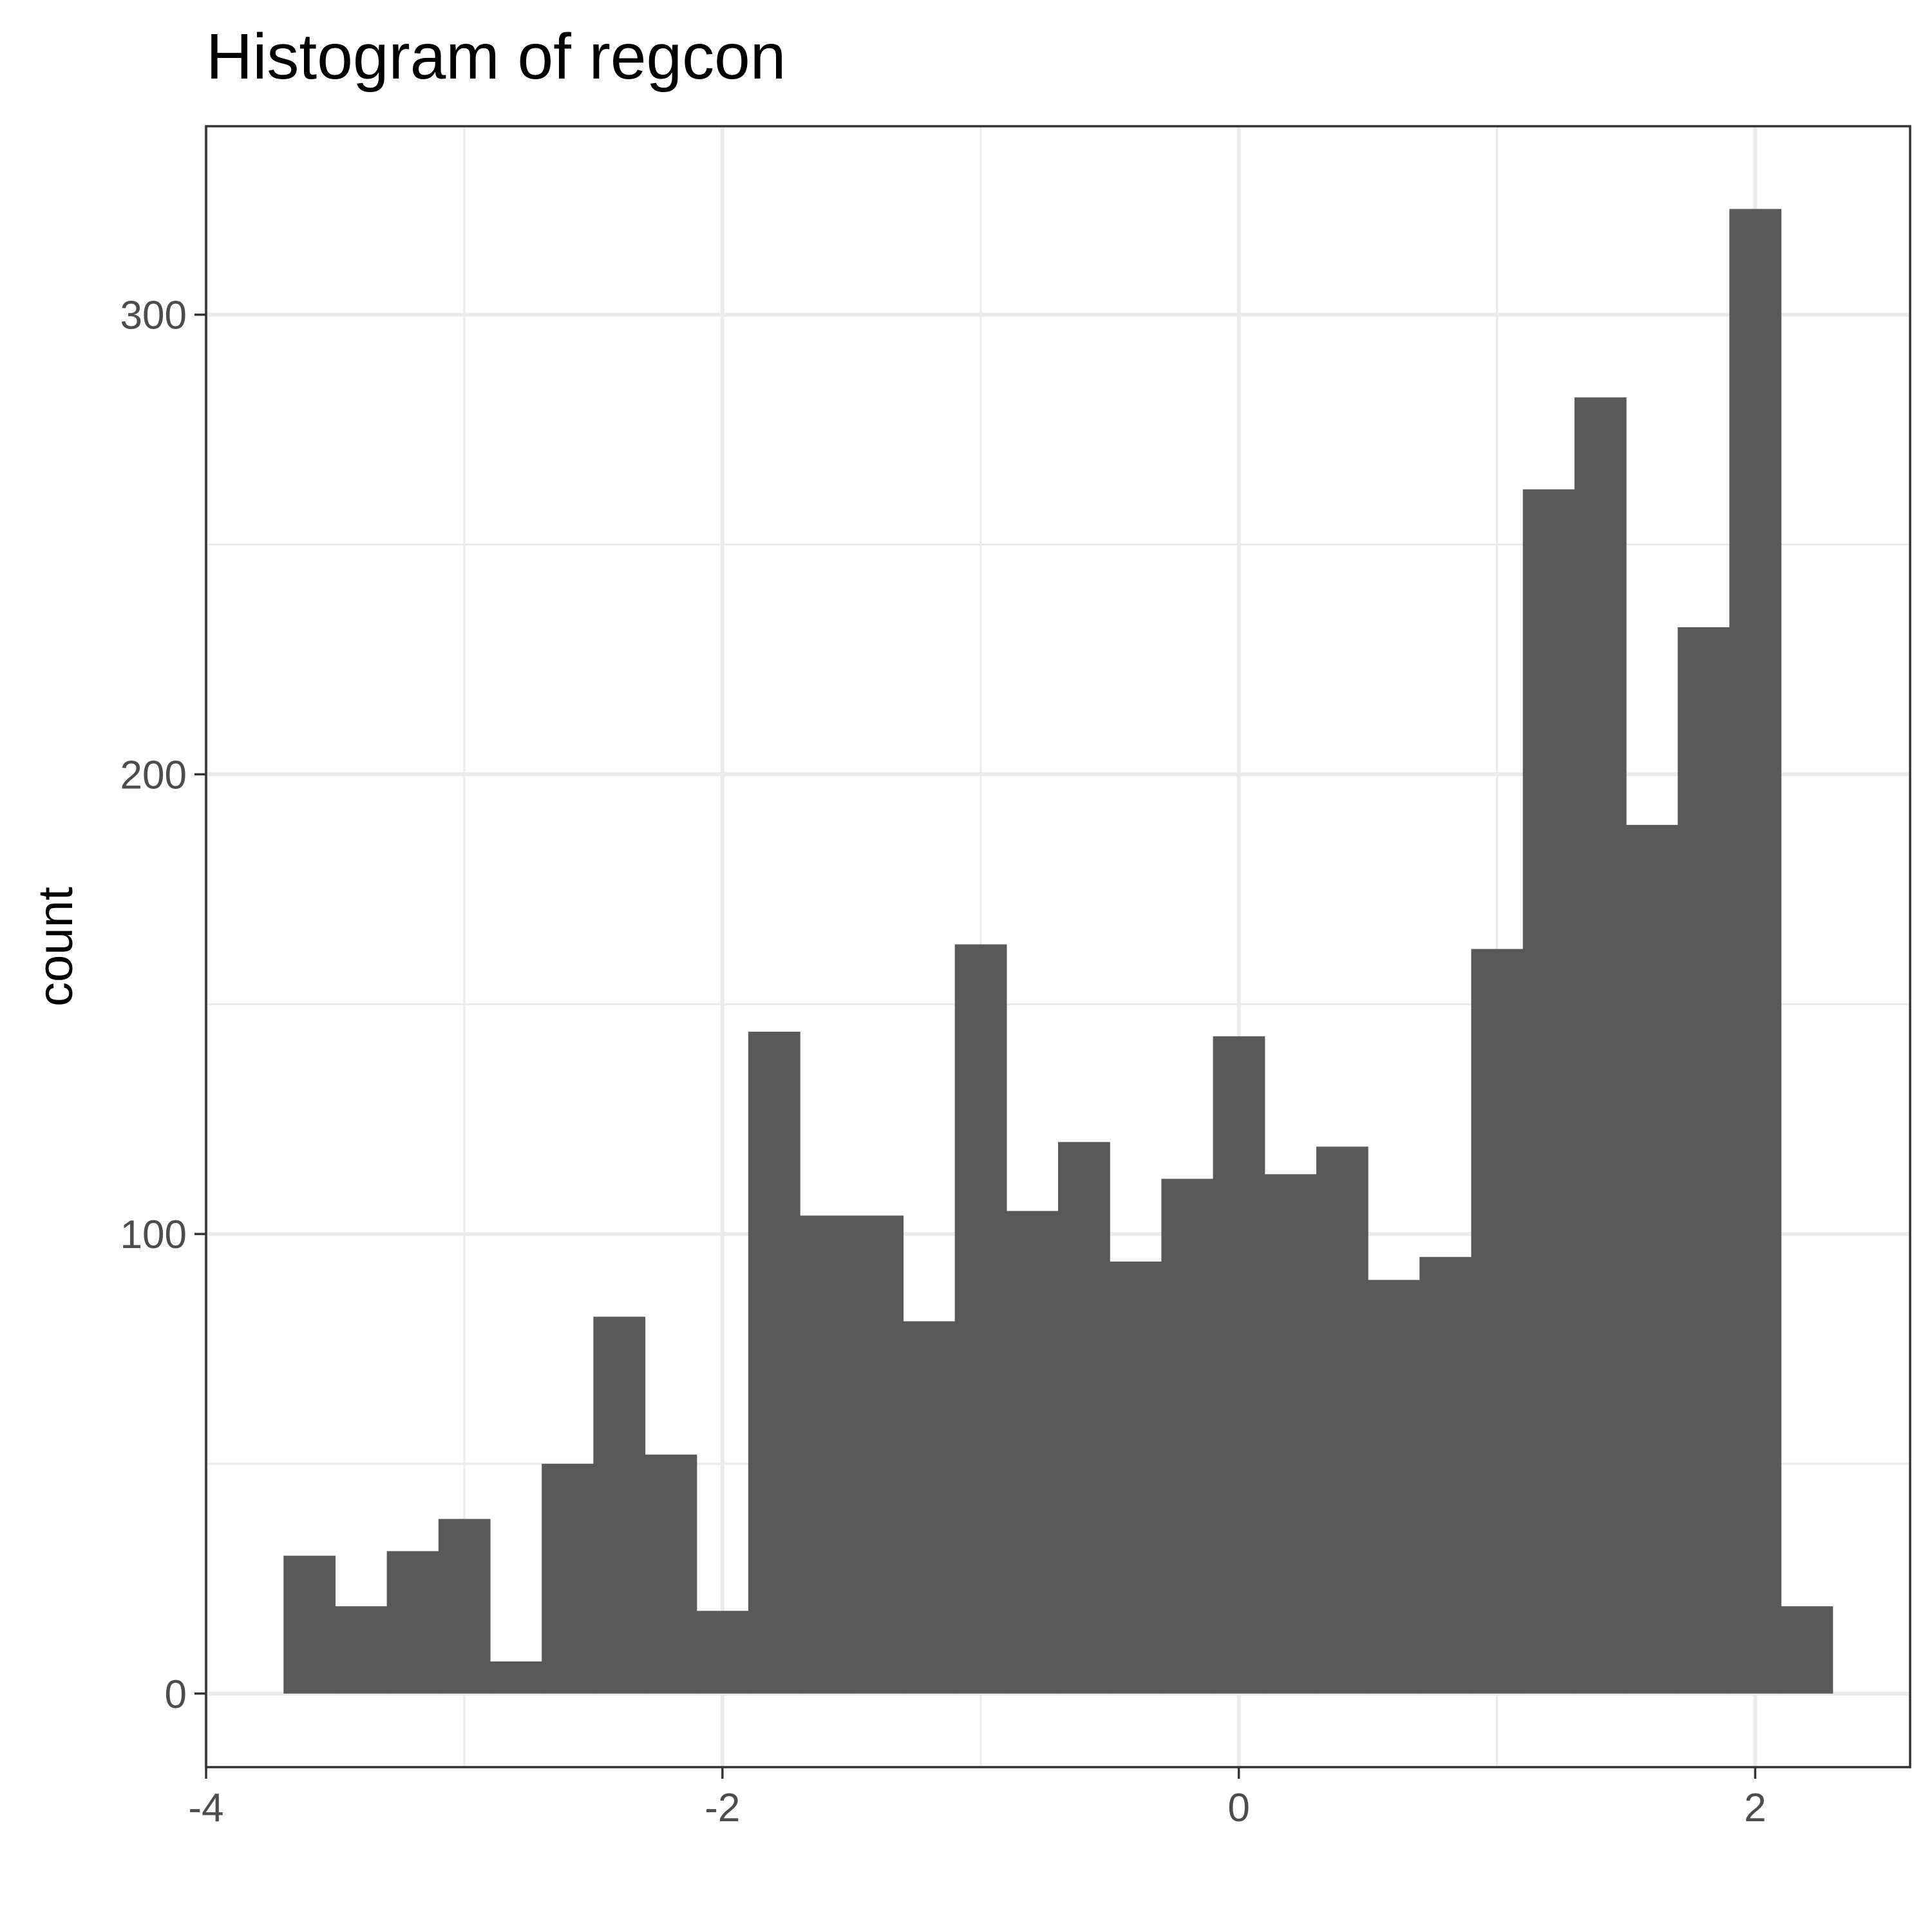 This screenshot has height=1932, width=1932. I want to click on chart-title: Histogram of regcon, so click(496, 57).